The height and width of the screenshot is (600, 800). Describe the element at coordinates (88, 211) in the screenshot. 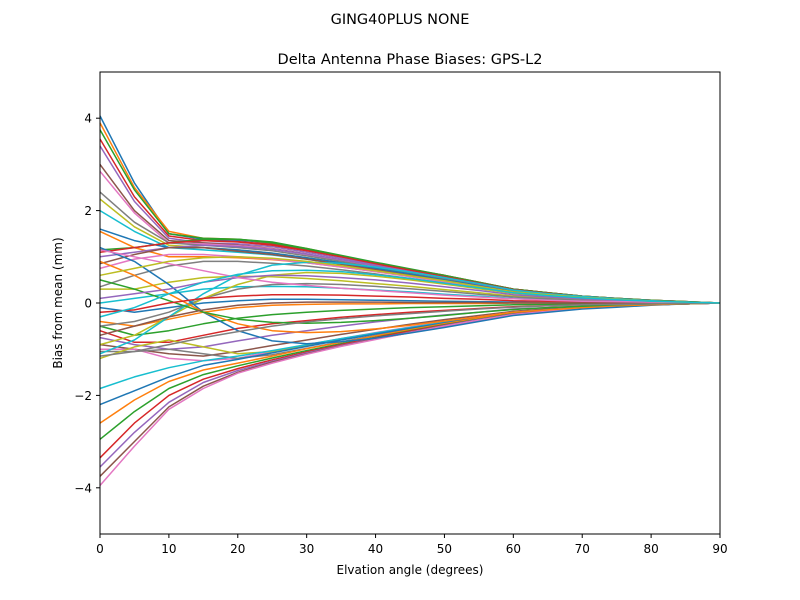

I see `y-tick-label: 2` at that location.